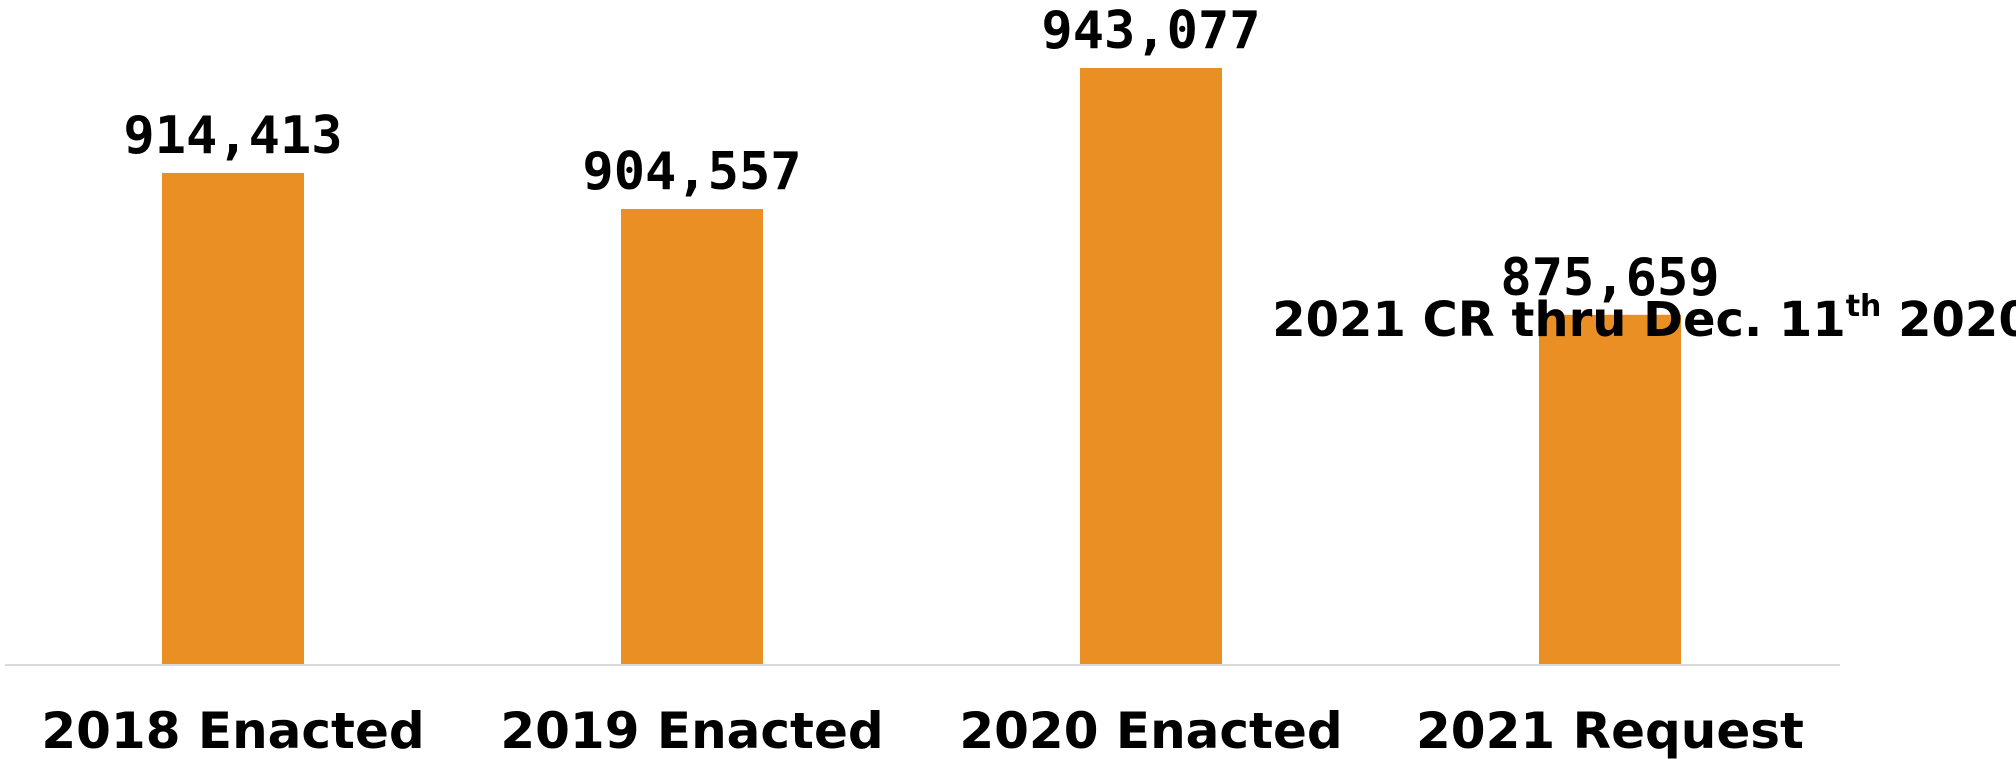  What do you see at coordinates (232, 730) in the screenshot?
I see `category-label-1: 2018 Enacted` at bounding box center [232, 730].